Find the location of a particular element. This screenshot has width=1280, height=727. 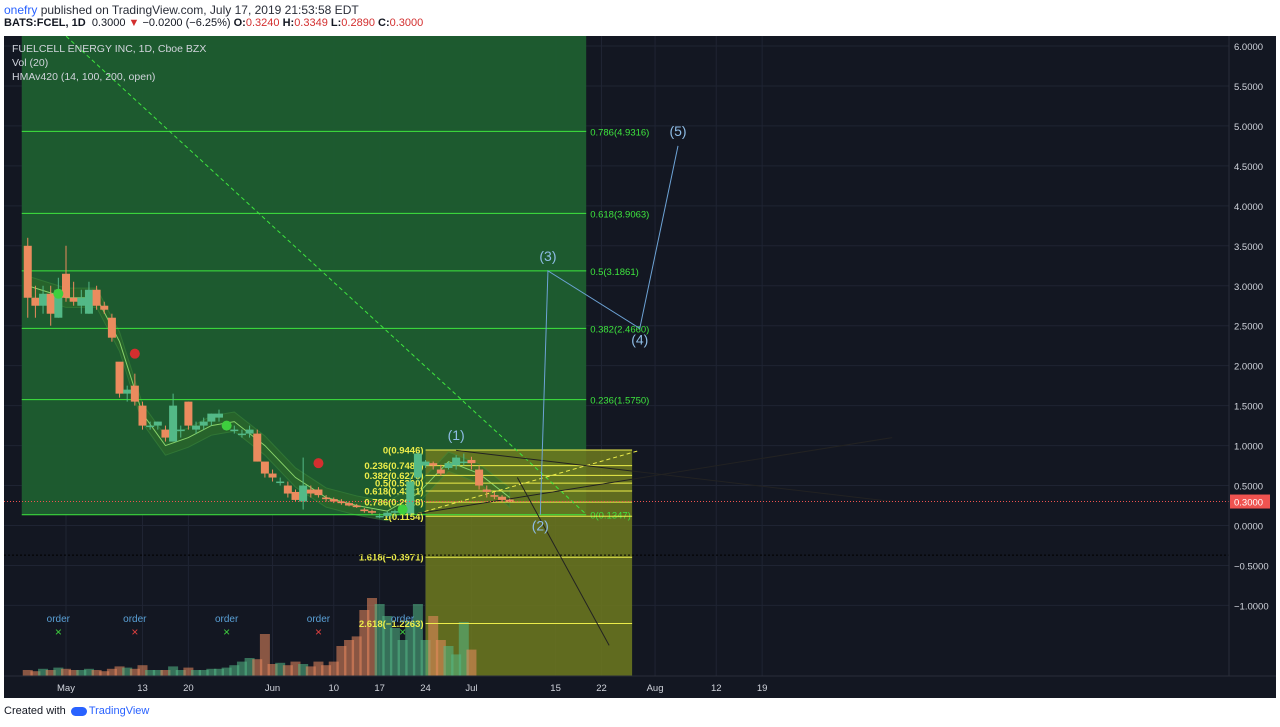

tradingview-logo-icon is located at coordinates (78, 711).